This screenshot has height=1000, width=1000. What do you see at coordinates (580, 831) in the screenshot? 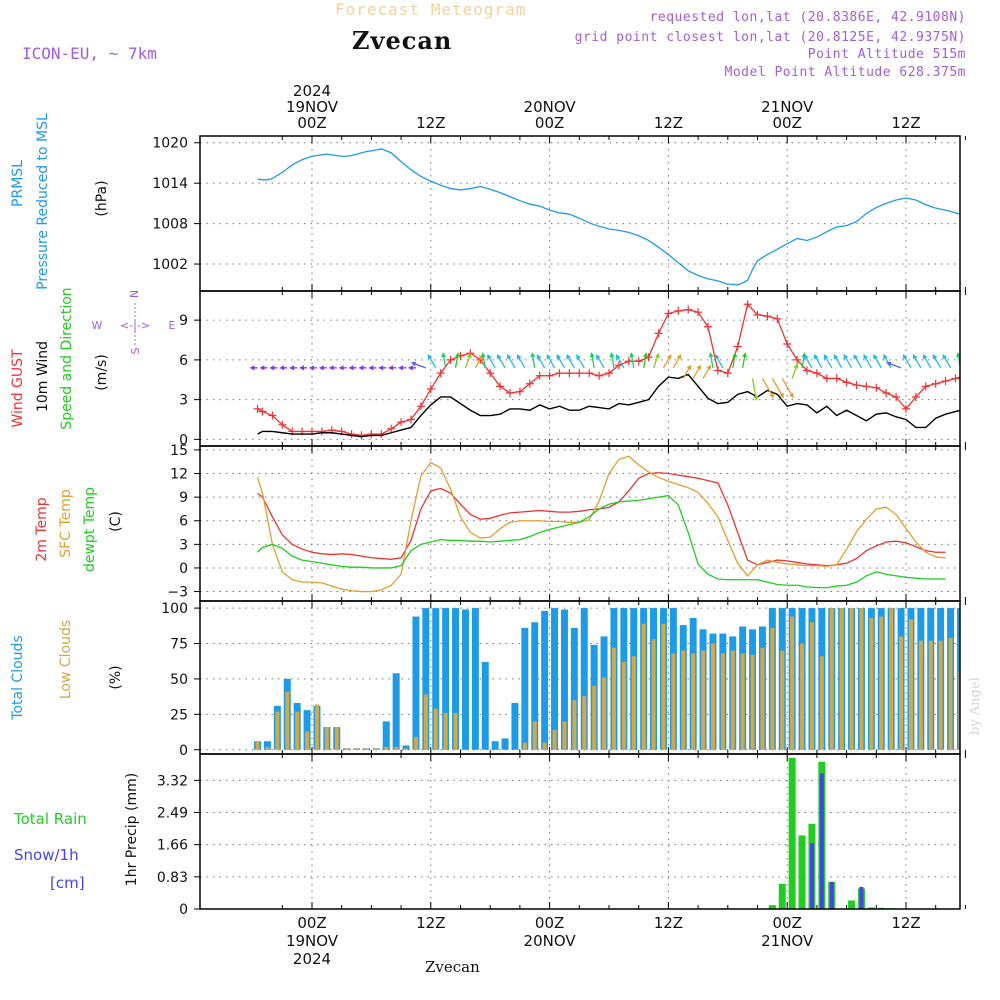
I see `panel-frame` at bounding box center [580, 831].